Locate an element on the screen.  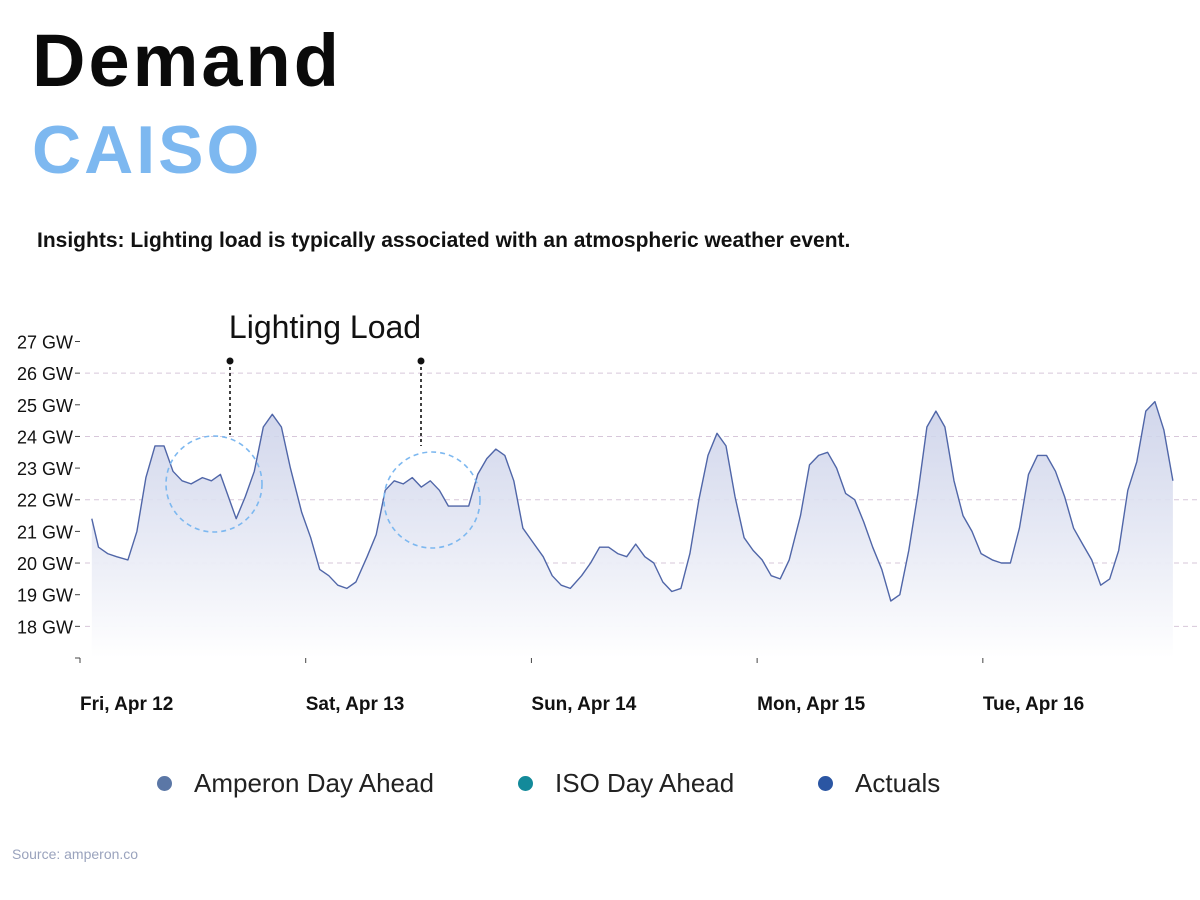
annotation-layer: Lighting Load is located at coordinates (323, 429).